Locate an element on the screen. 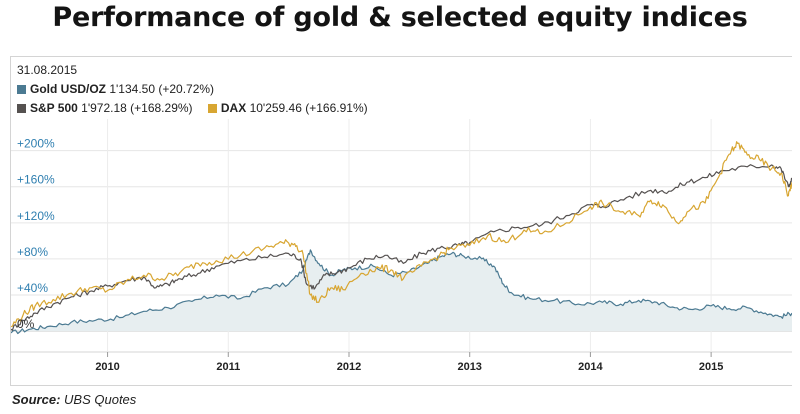 The image size is (800, 414). legend-item-dax: DAX 10'259.46 (+166.91%) is located at coordinates (287, 108).